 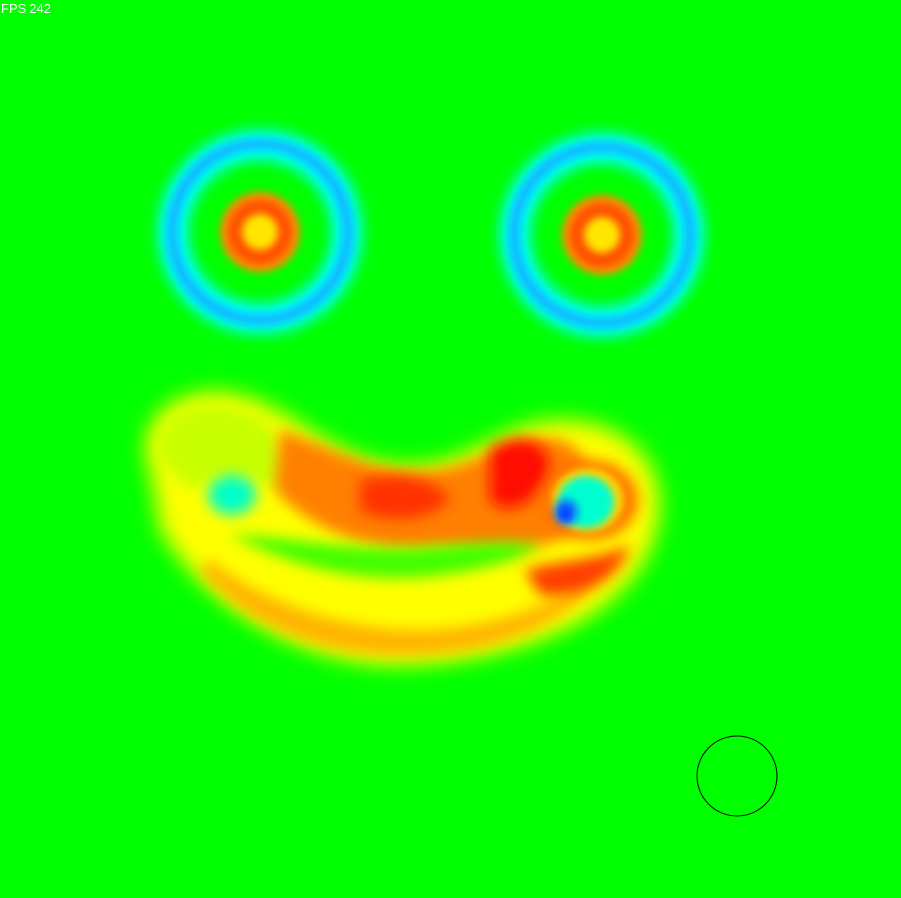 What do you see at coordinates (737, 776) in the screenshot?
I see `brush-cursor-circle` at bounding box center [737, 776].